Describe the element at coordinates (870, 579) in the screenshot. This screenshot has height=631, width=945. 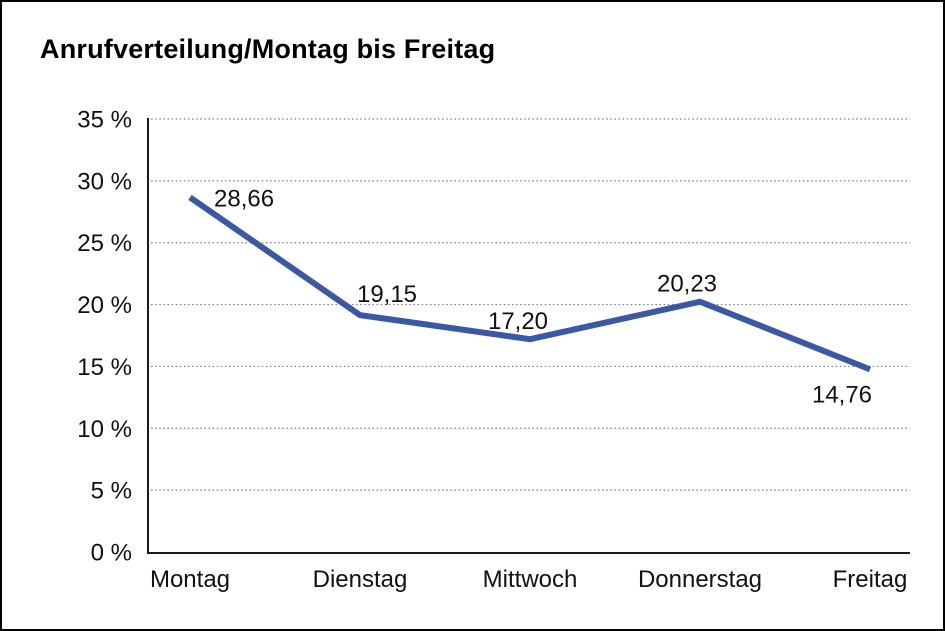
I see `x-axis-label: Freitag` at that location.